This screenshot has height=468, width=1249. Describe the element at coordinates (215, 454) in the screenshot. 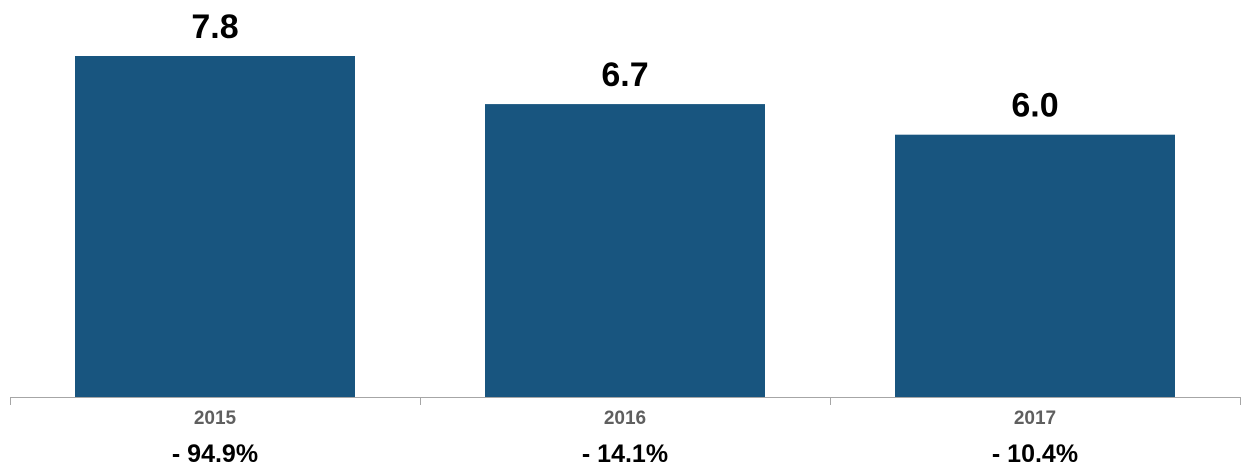

I see `change-label-2015: - 94.9%` at that location.